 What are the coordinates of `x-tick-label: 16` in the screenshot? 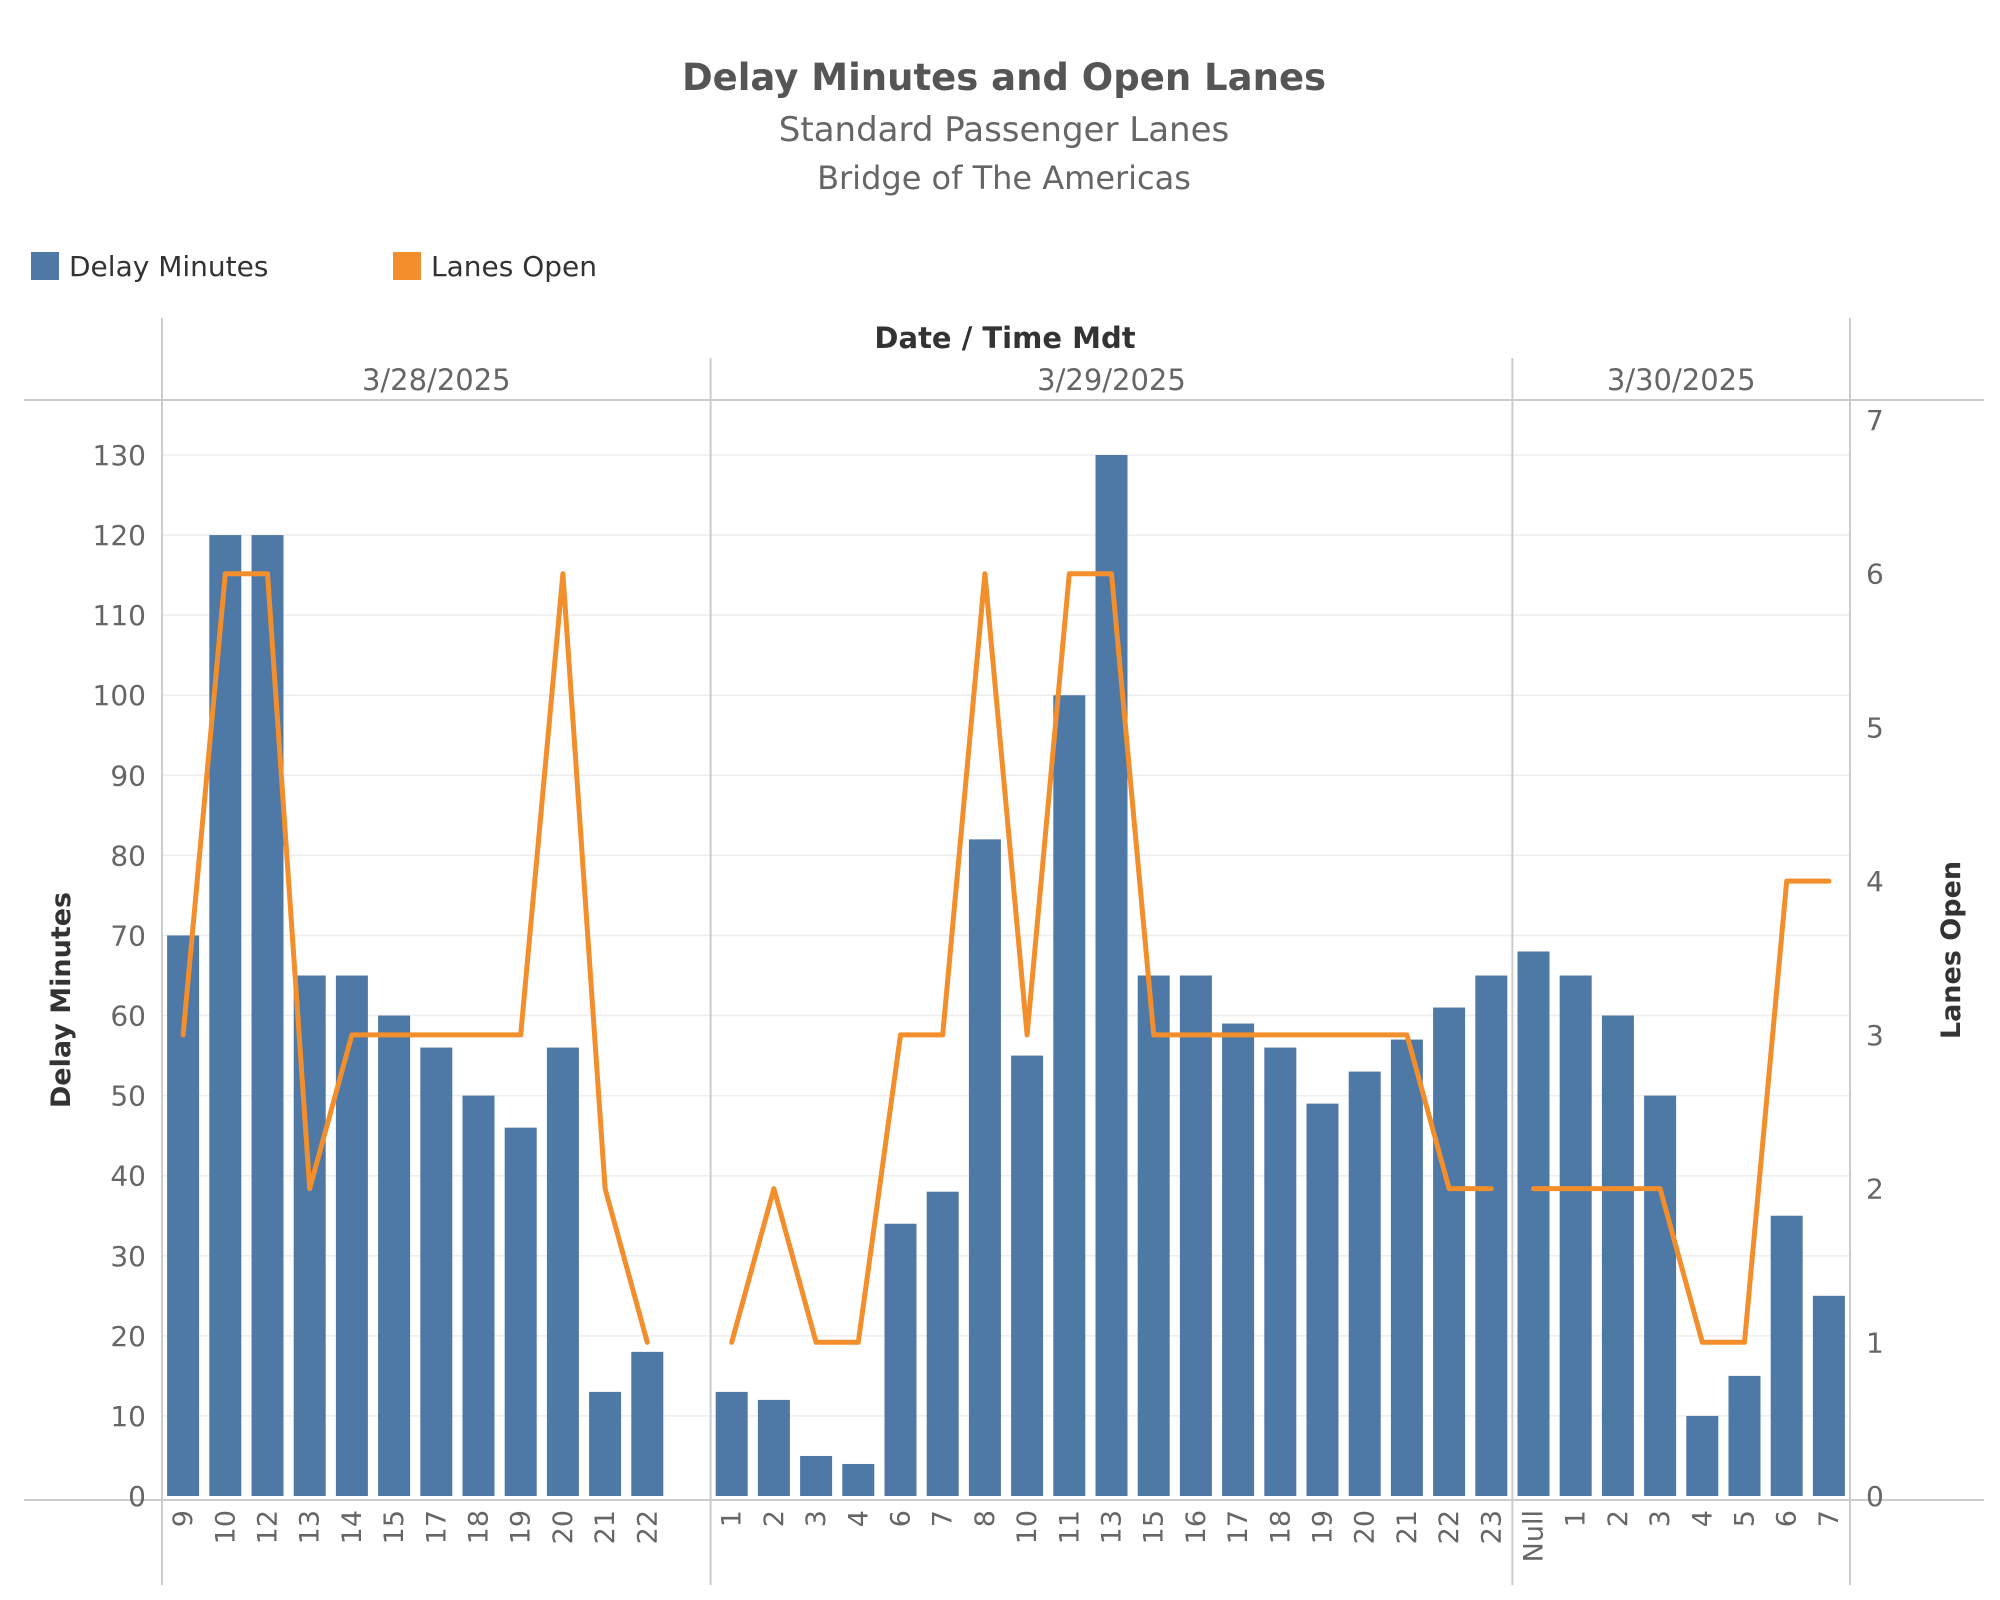 It's located at (1196, 1527).